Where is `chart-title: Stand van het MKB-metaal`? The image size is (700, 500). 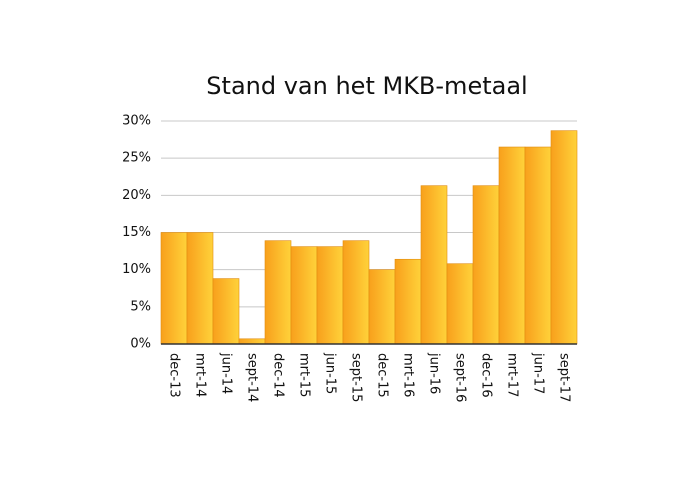
chart-title: Stand van het MKB-metaal is located at coordinates (366, 86).